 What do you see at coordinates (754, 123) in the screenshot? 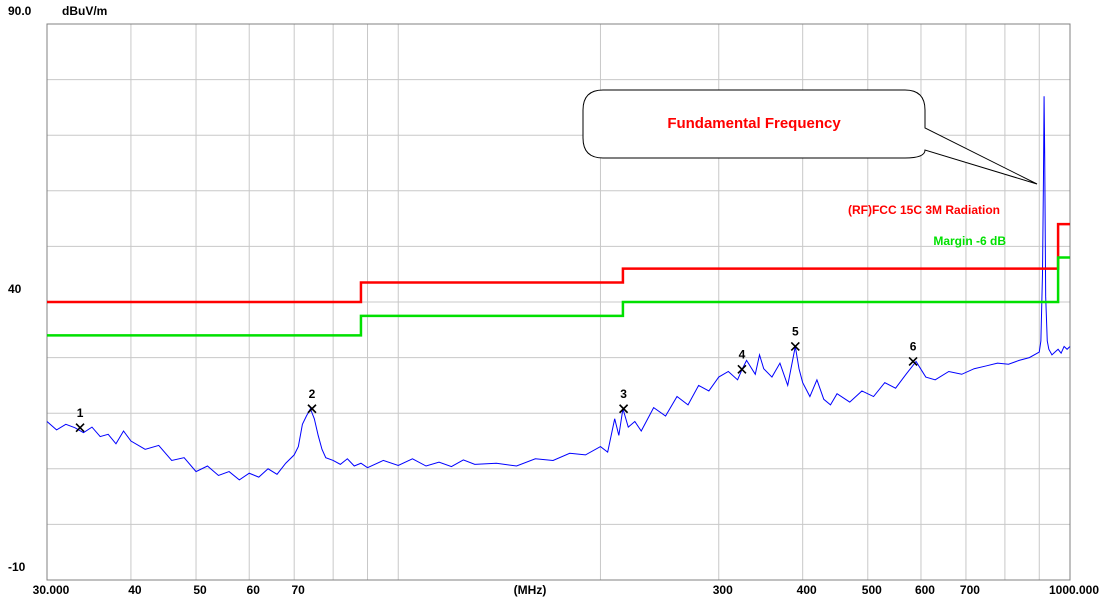
I see `annotation: Fundamental Frequency` at bounding box center [754, 123].